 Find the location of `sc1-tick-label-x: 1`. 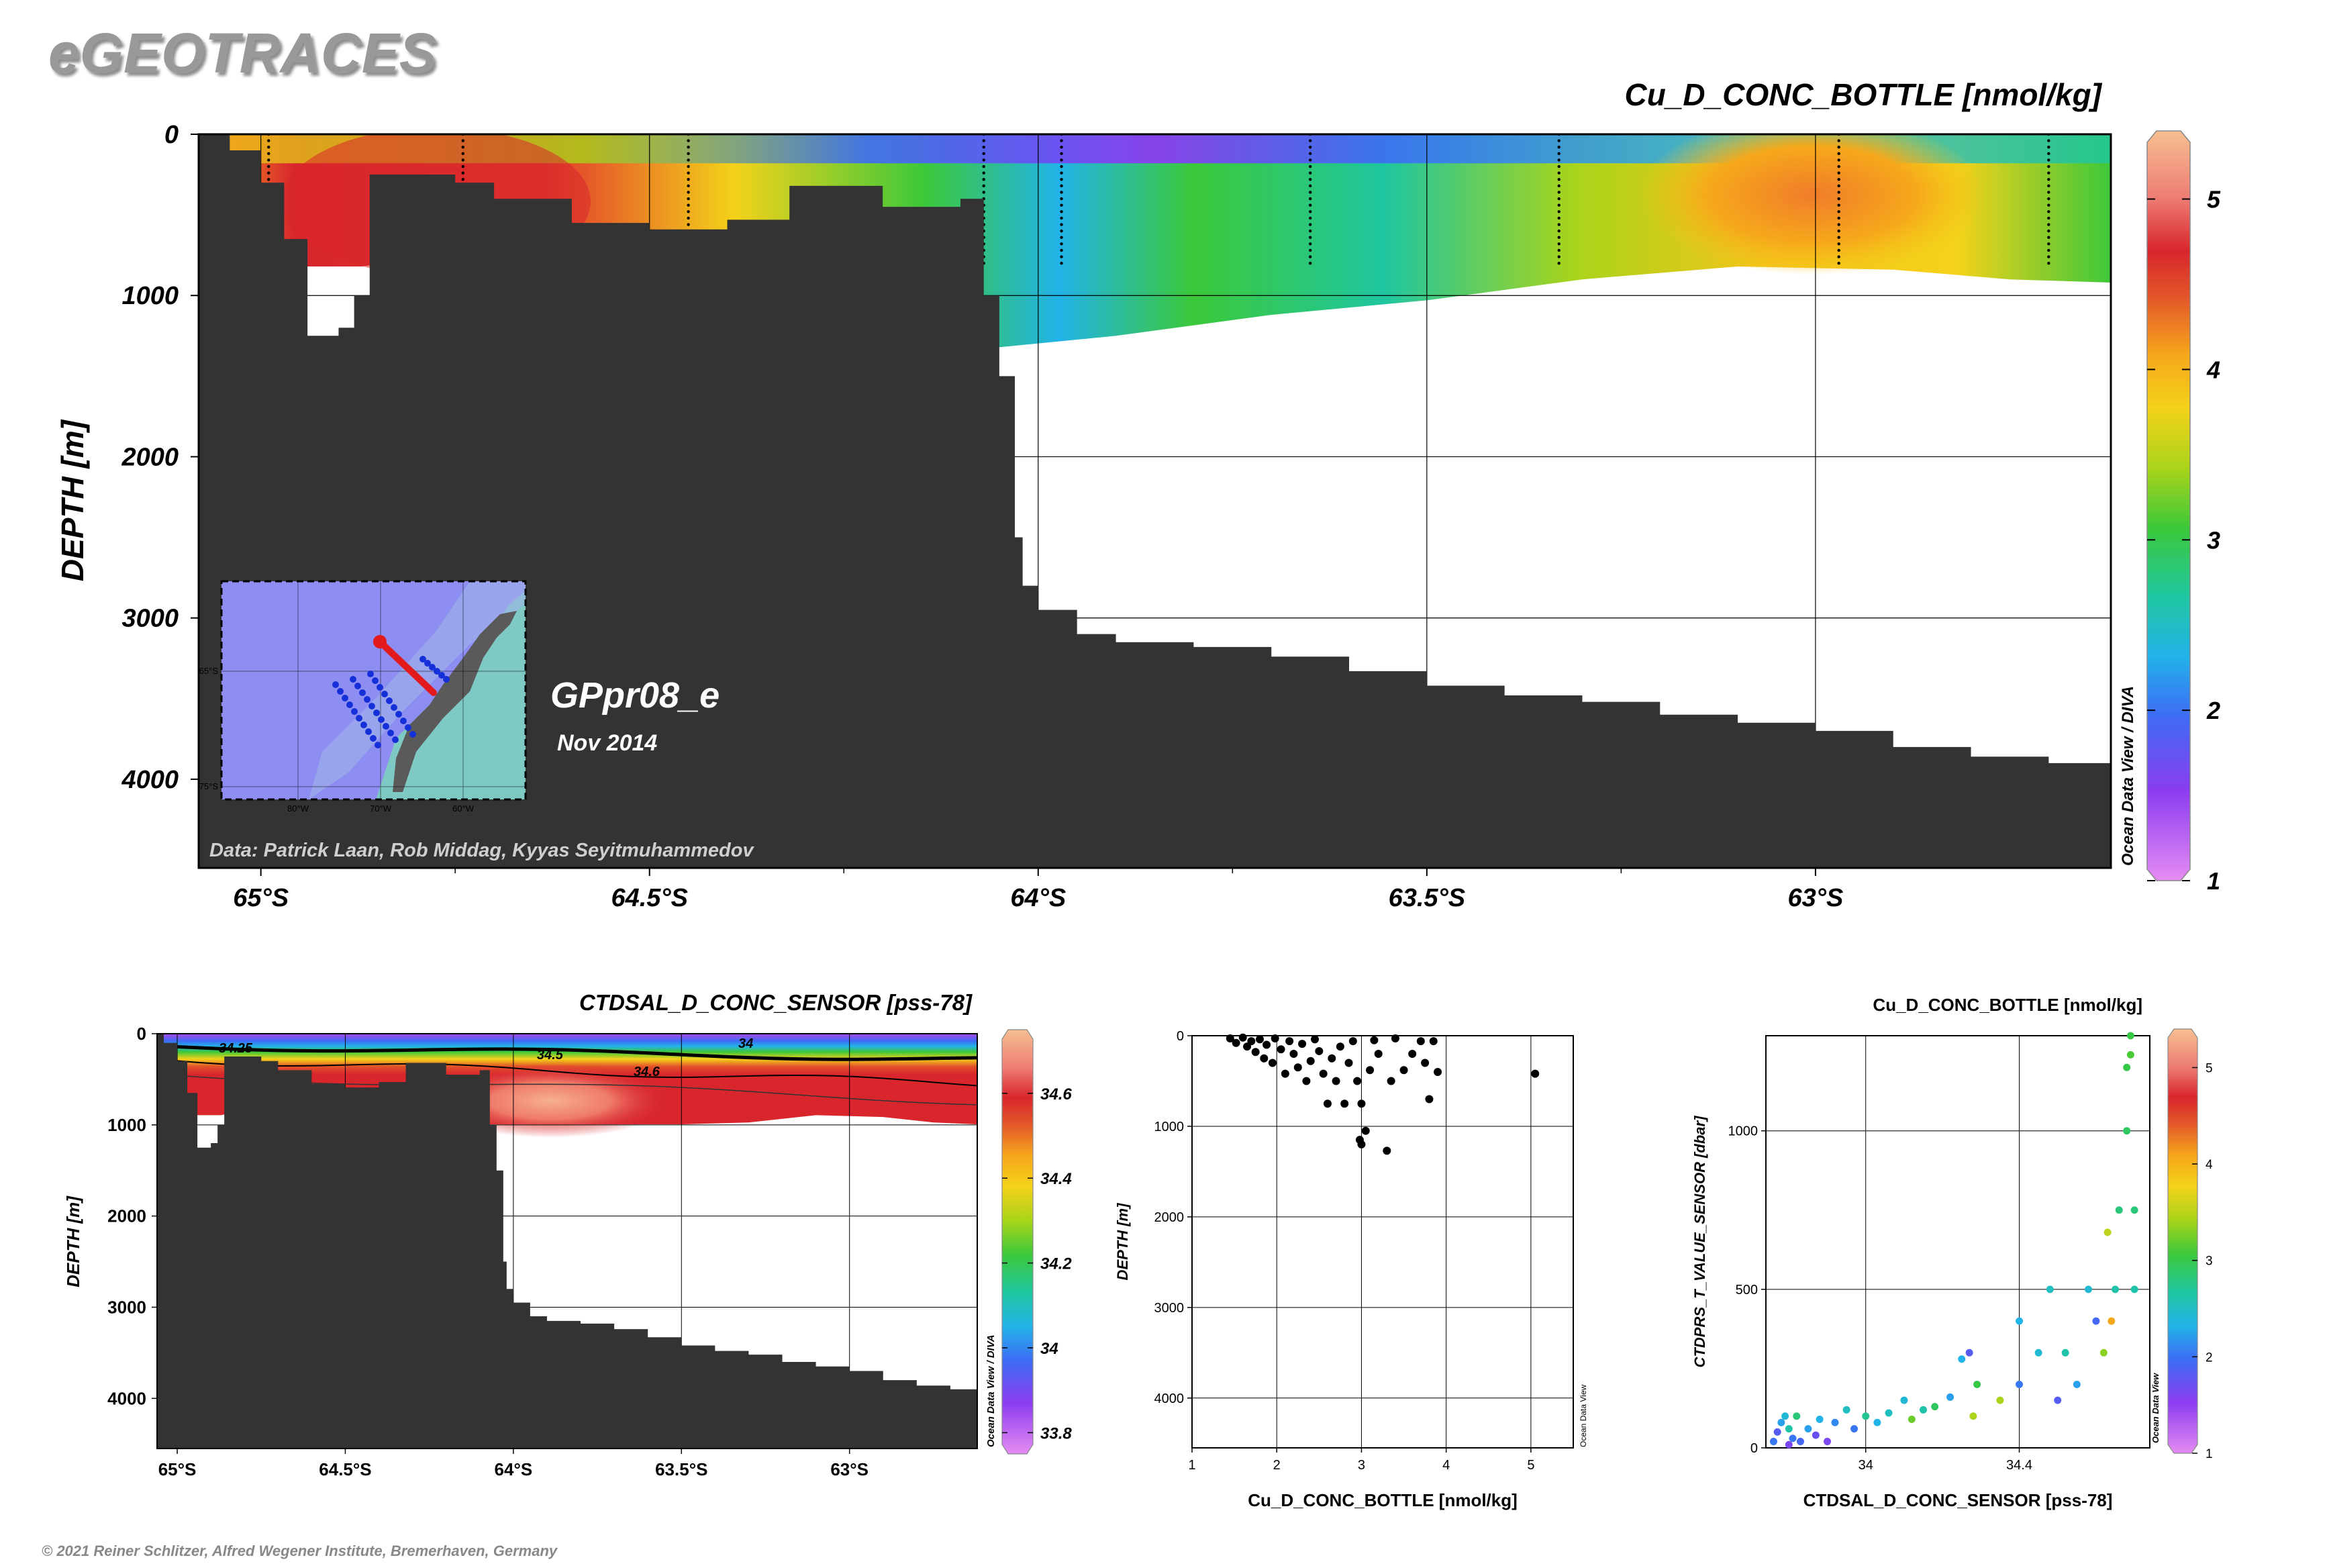

sc1-tick-label-x: 1 is located at coordinates (1191, 1465).